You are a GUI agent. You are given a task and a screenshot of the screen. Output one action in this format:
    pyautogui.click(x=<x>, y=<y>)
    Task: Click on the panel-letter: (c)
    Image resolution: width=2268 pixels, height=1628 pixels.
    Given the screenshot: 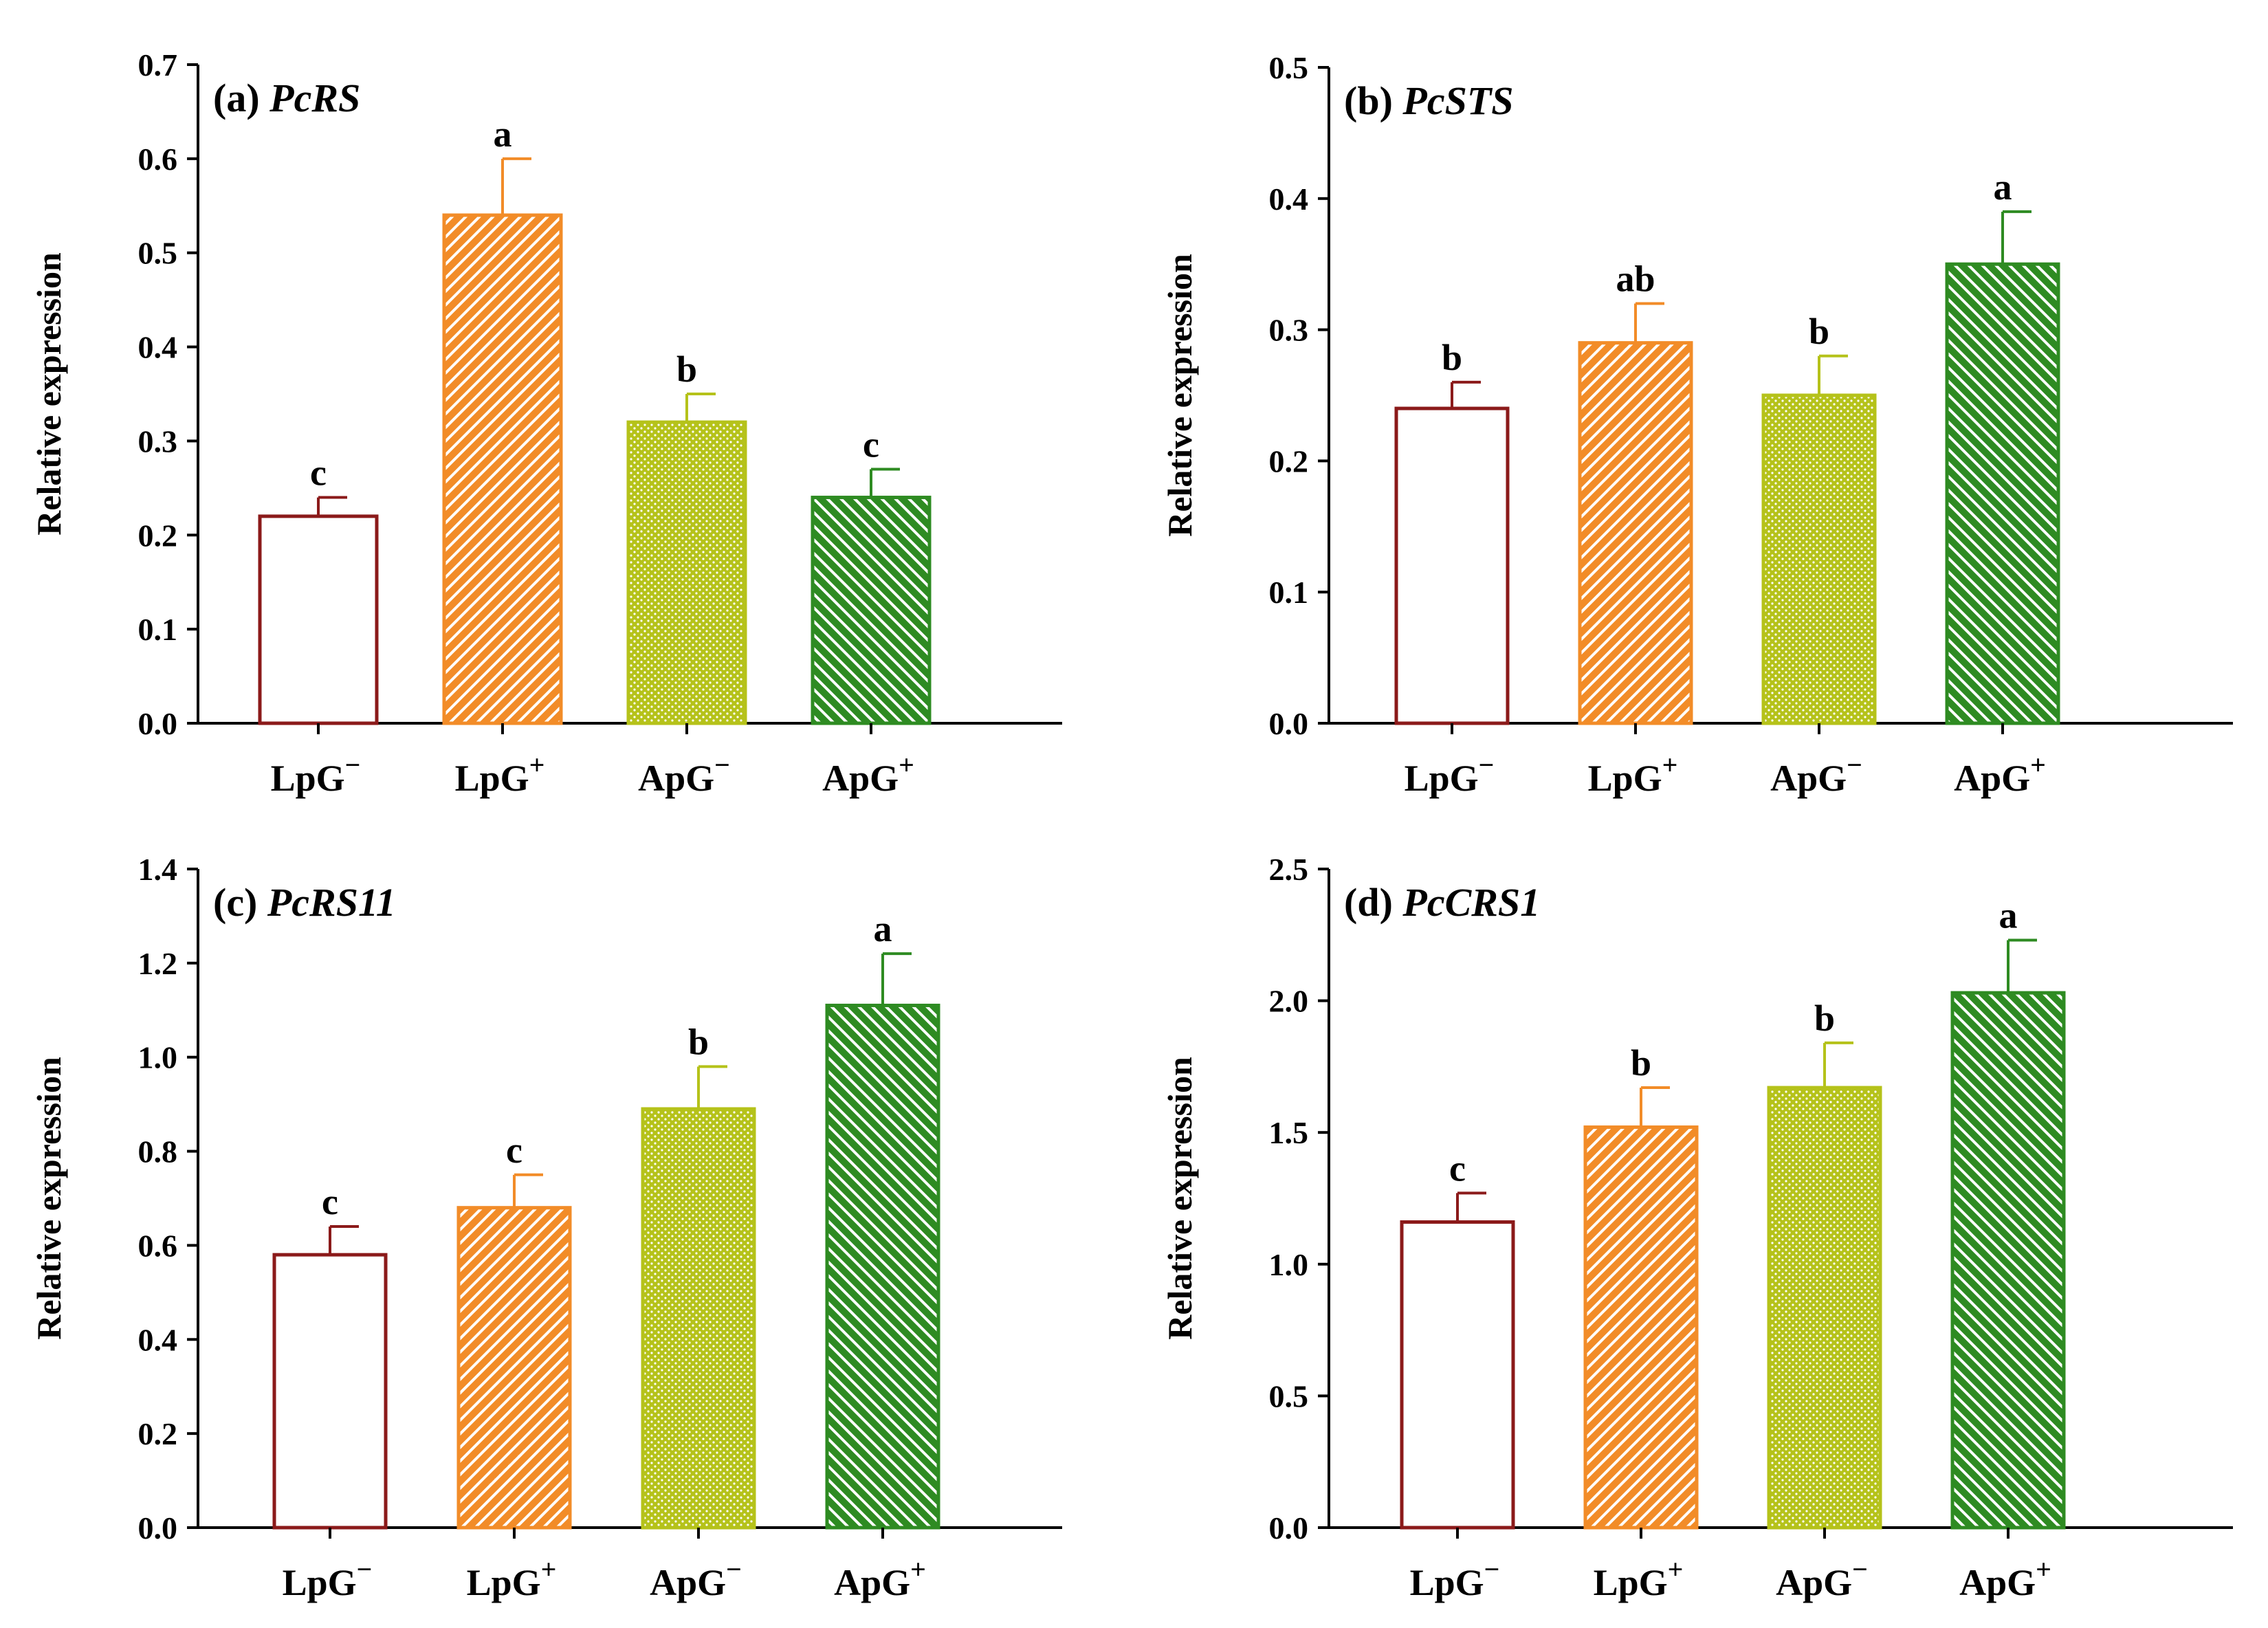 What is the action you would take?
    pyautogui.click(x=240, y=902)
    